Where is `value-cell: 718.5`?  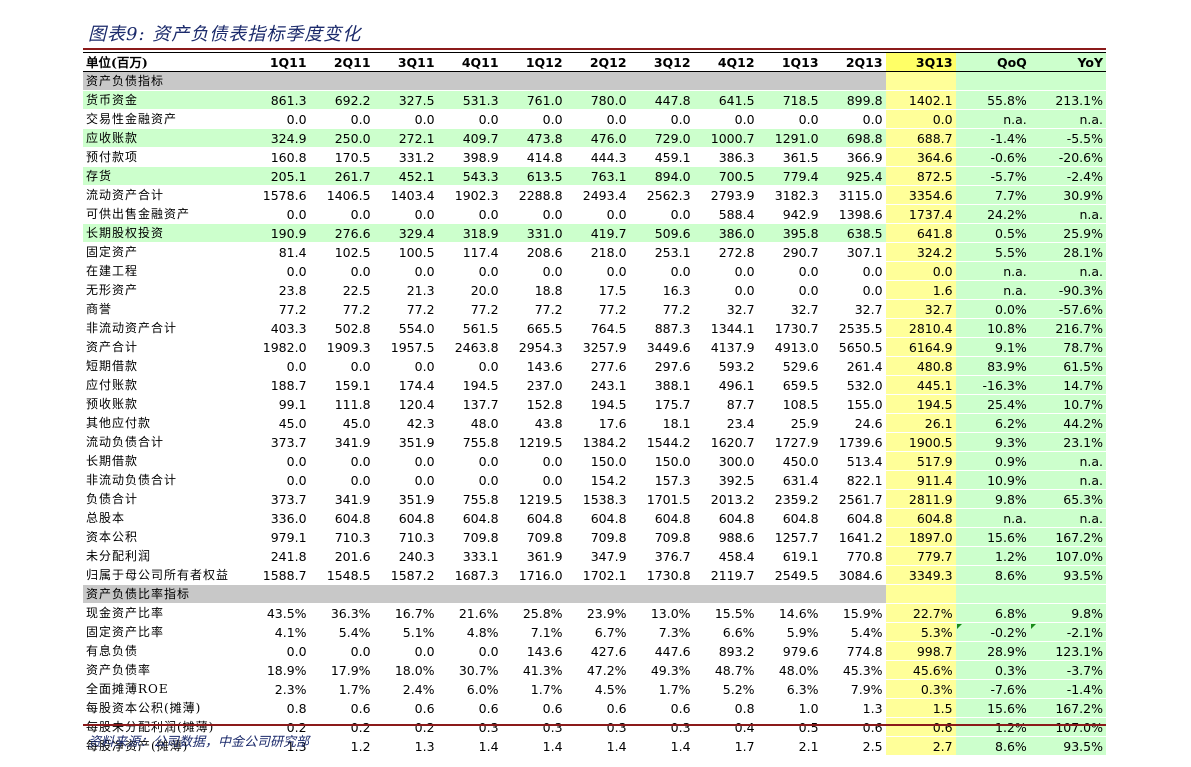
value-cell: 718.5 is located at coordinates (789, 100).